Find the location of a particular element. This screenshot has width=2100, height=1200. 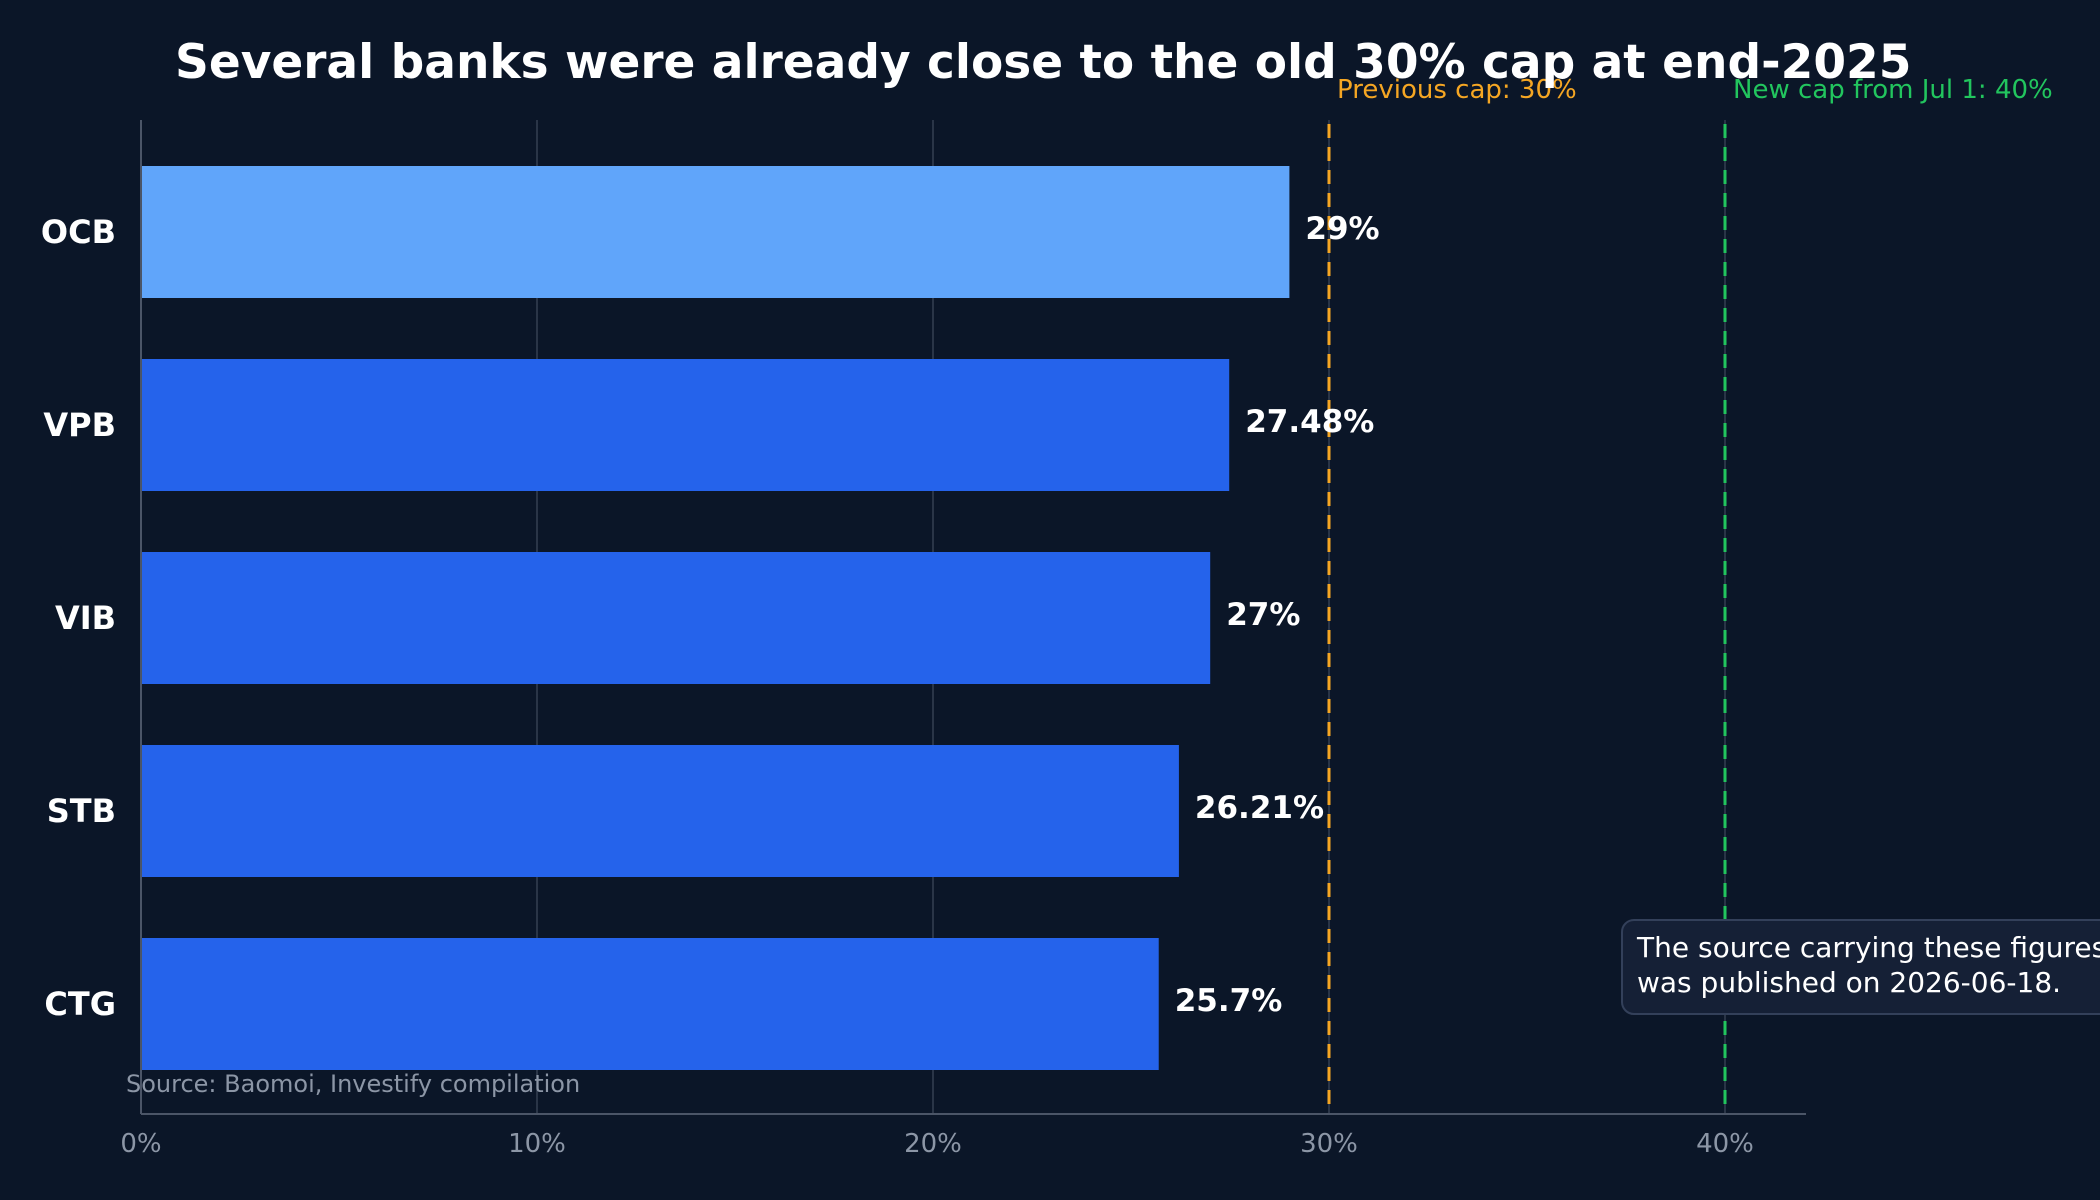

category-label: VIB is located at coordinates (85, 618).